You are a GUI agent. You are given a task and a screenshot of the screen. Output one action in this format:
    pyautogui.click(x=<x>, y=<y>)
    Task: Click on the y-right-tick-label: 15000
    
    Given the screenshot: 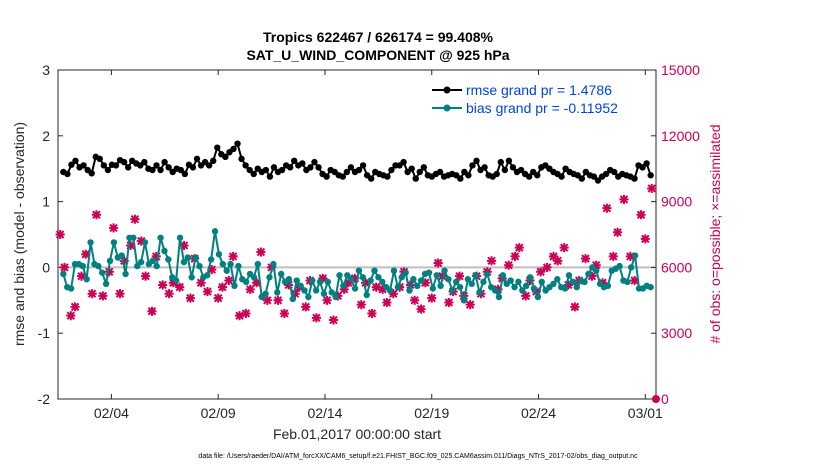 What is the action you would take?
    pyautogui.click(x=680, y=70)
    